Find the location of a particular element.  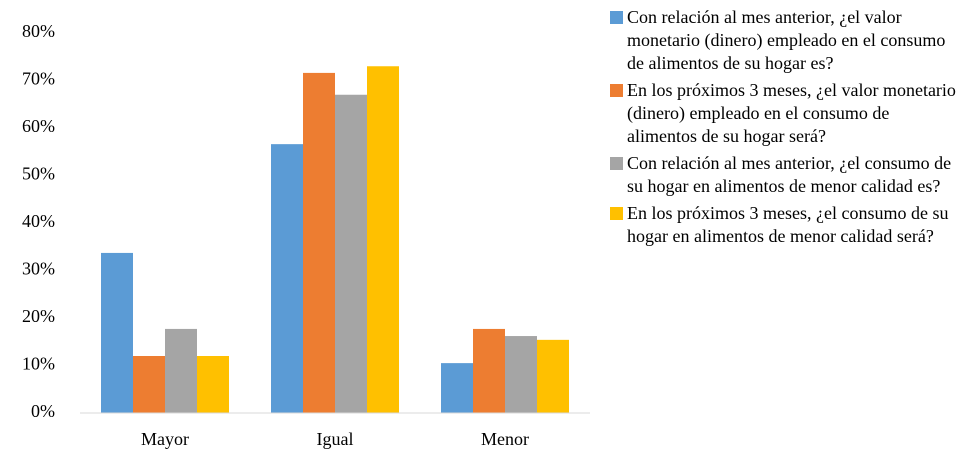

y-tick-label: 60% is located at coordinates (38, 126).